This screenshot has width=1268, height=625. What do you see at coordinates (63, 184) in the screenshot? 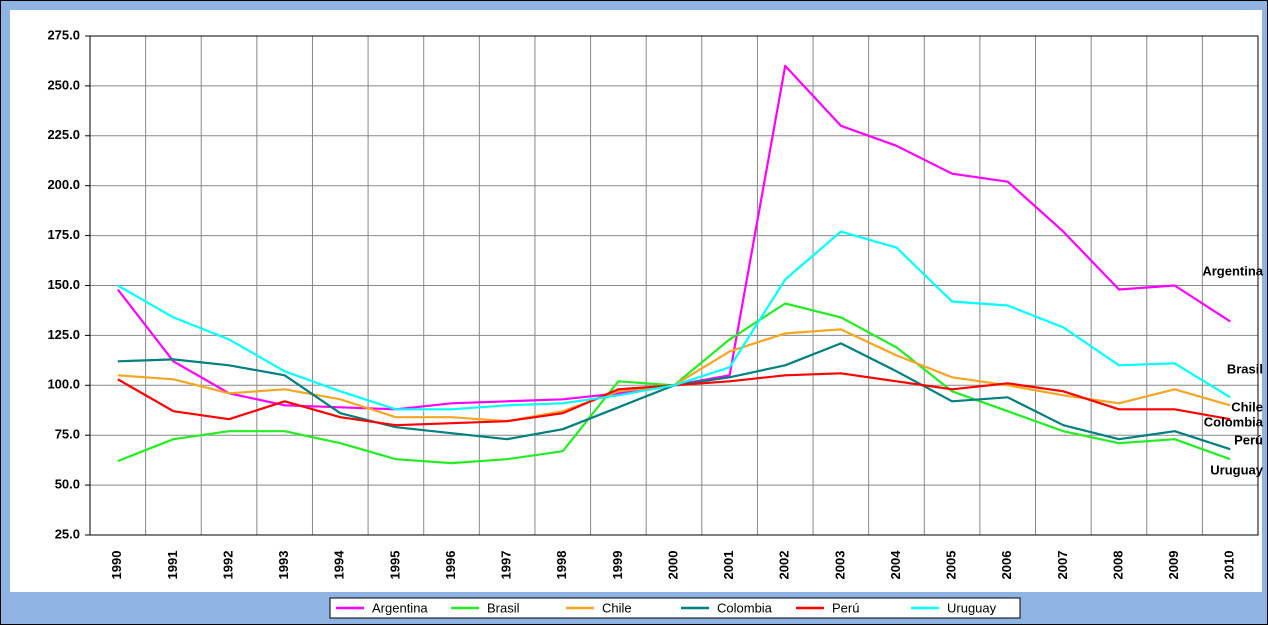
I see `y-tick-label: 200.0` at bounding box center [63, 184].